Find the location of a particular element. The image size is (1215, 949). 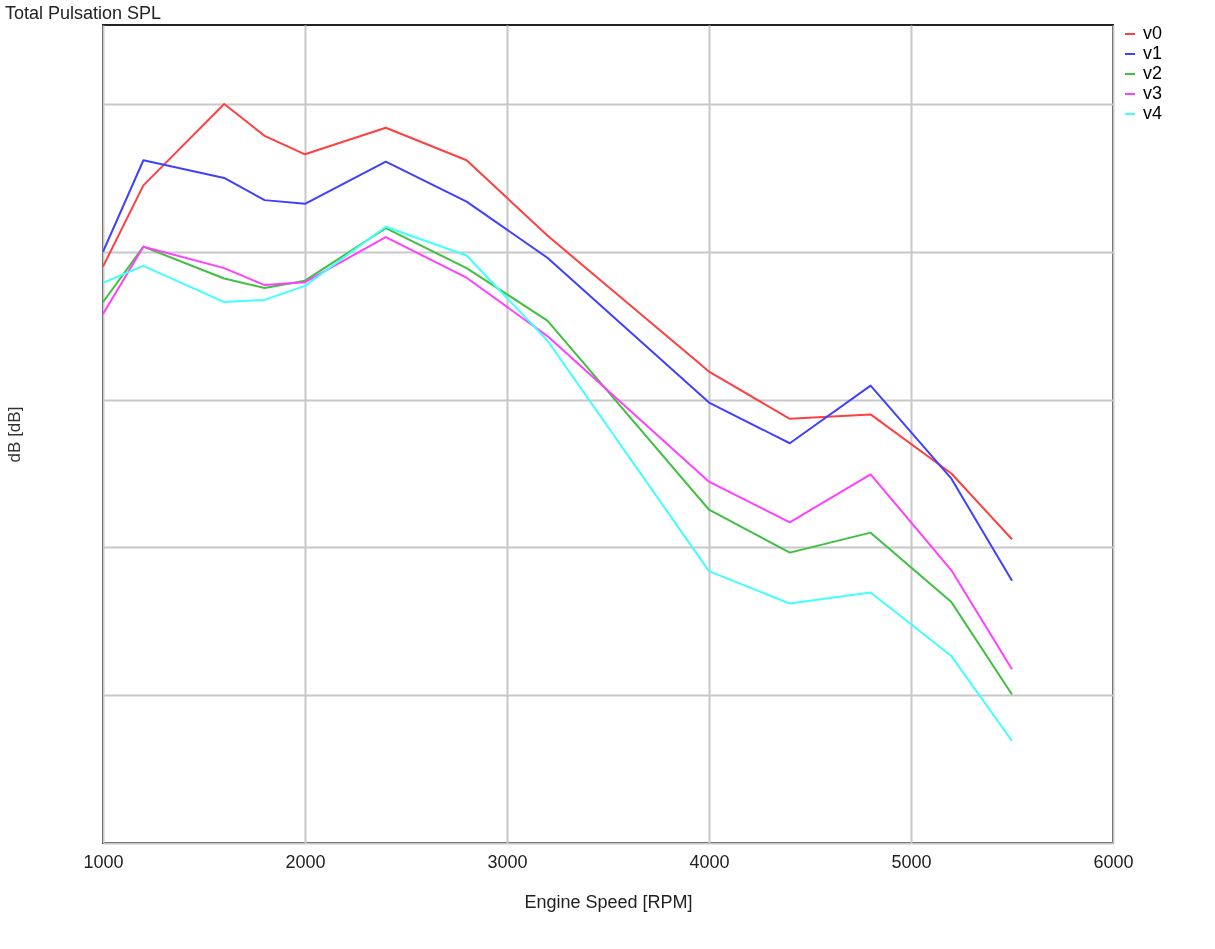

legend-label: v1 is located at coordinates (1153, 53).